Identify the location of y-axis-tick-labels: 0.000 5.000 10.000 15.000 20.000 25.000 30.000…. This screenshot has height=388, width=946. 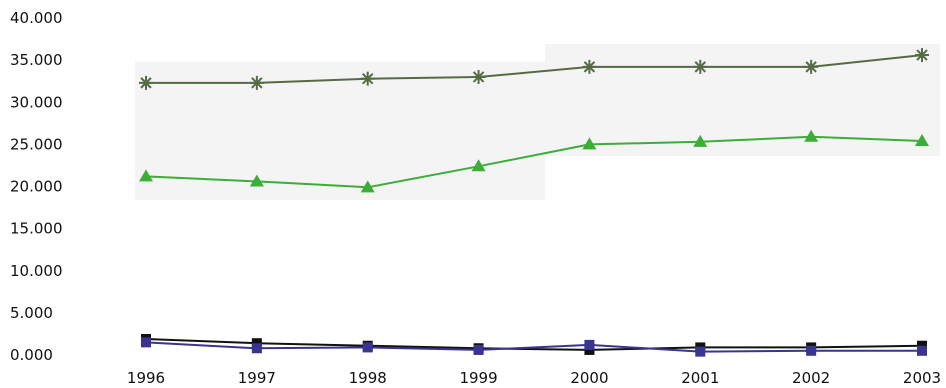
(36, 186).